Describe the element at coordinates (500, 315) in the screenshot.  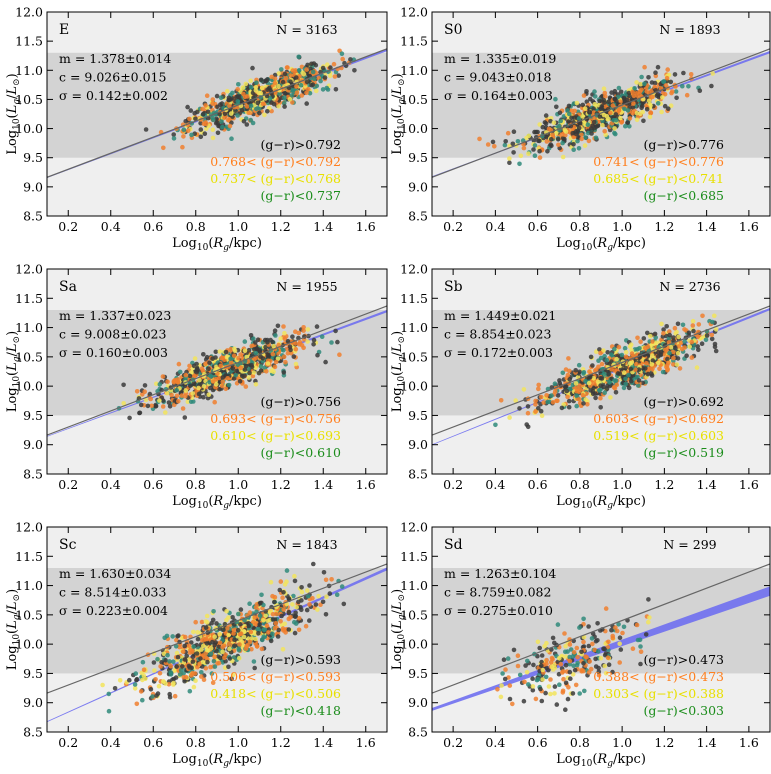
I see `fit-statistic: m = 1.449±0.021` at that location.